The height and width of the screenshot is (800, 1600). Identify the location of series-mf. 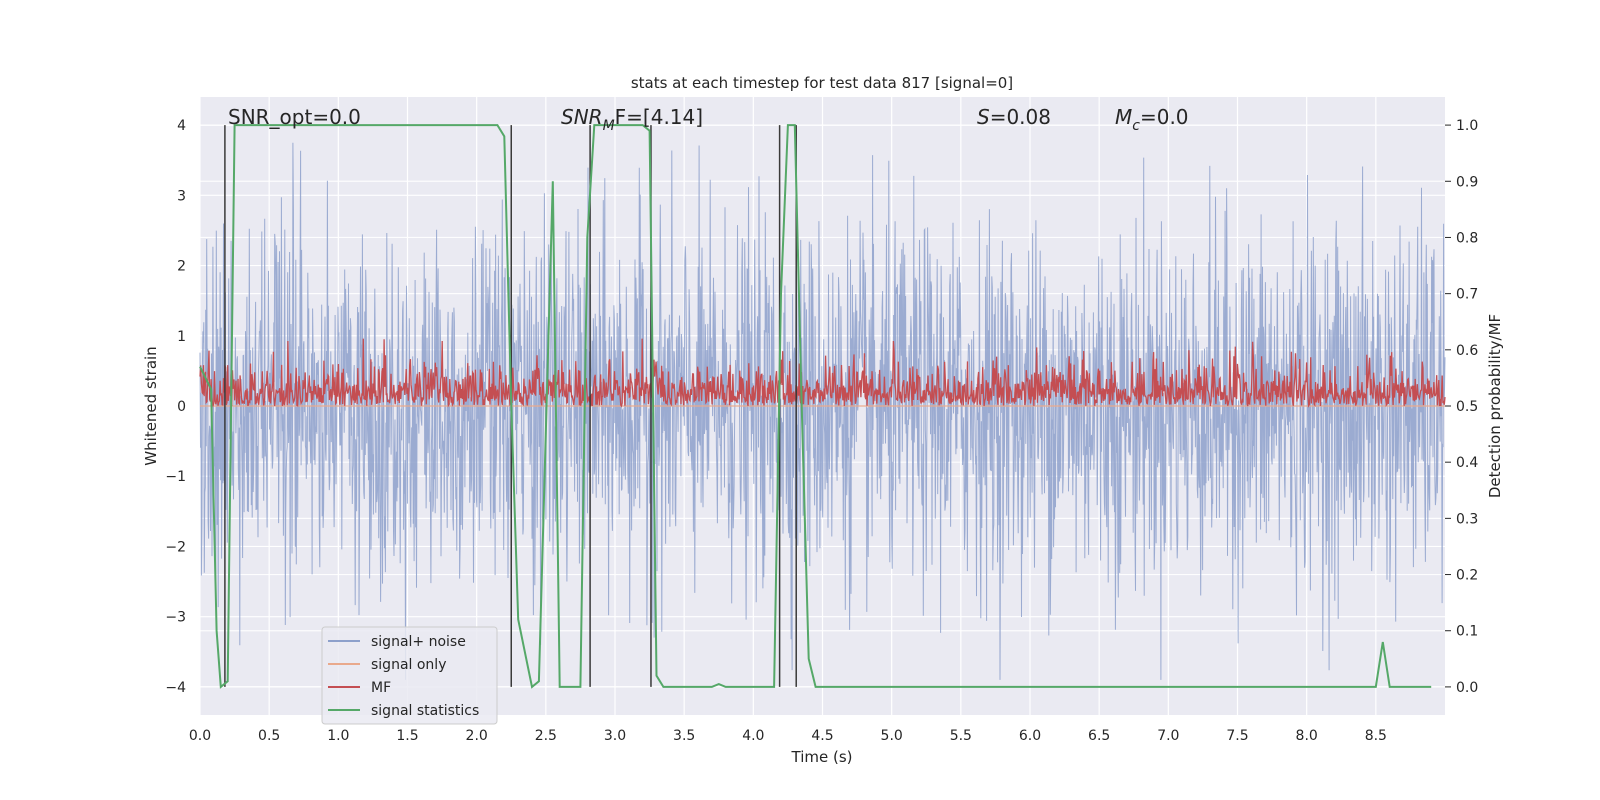
(822, 373).